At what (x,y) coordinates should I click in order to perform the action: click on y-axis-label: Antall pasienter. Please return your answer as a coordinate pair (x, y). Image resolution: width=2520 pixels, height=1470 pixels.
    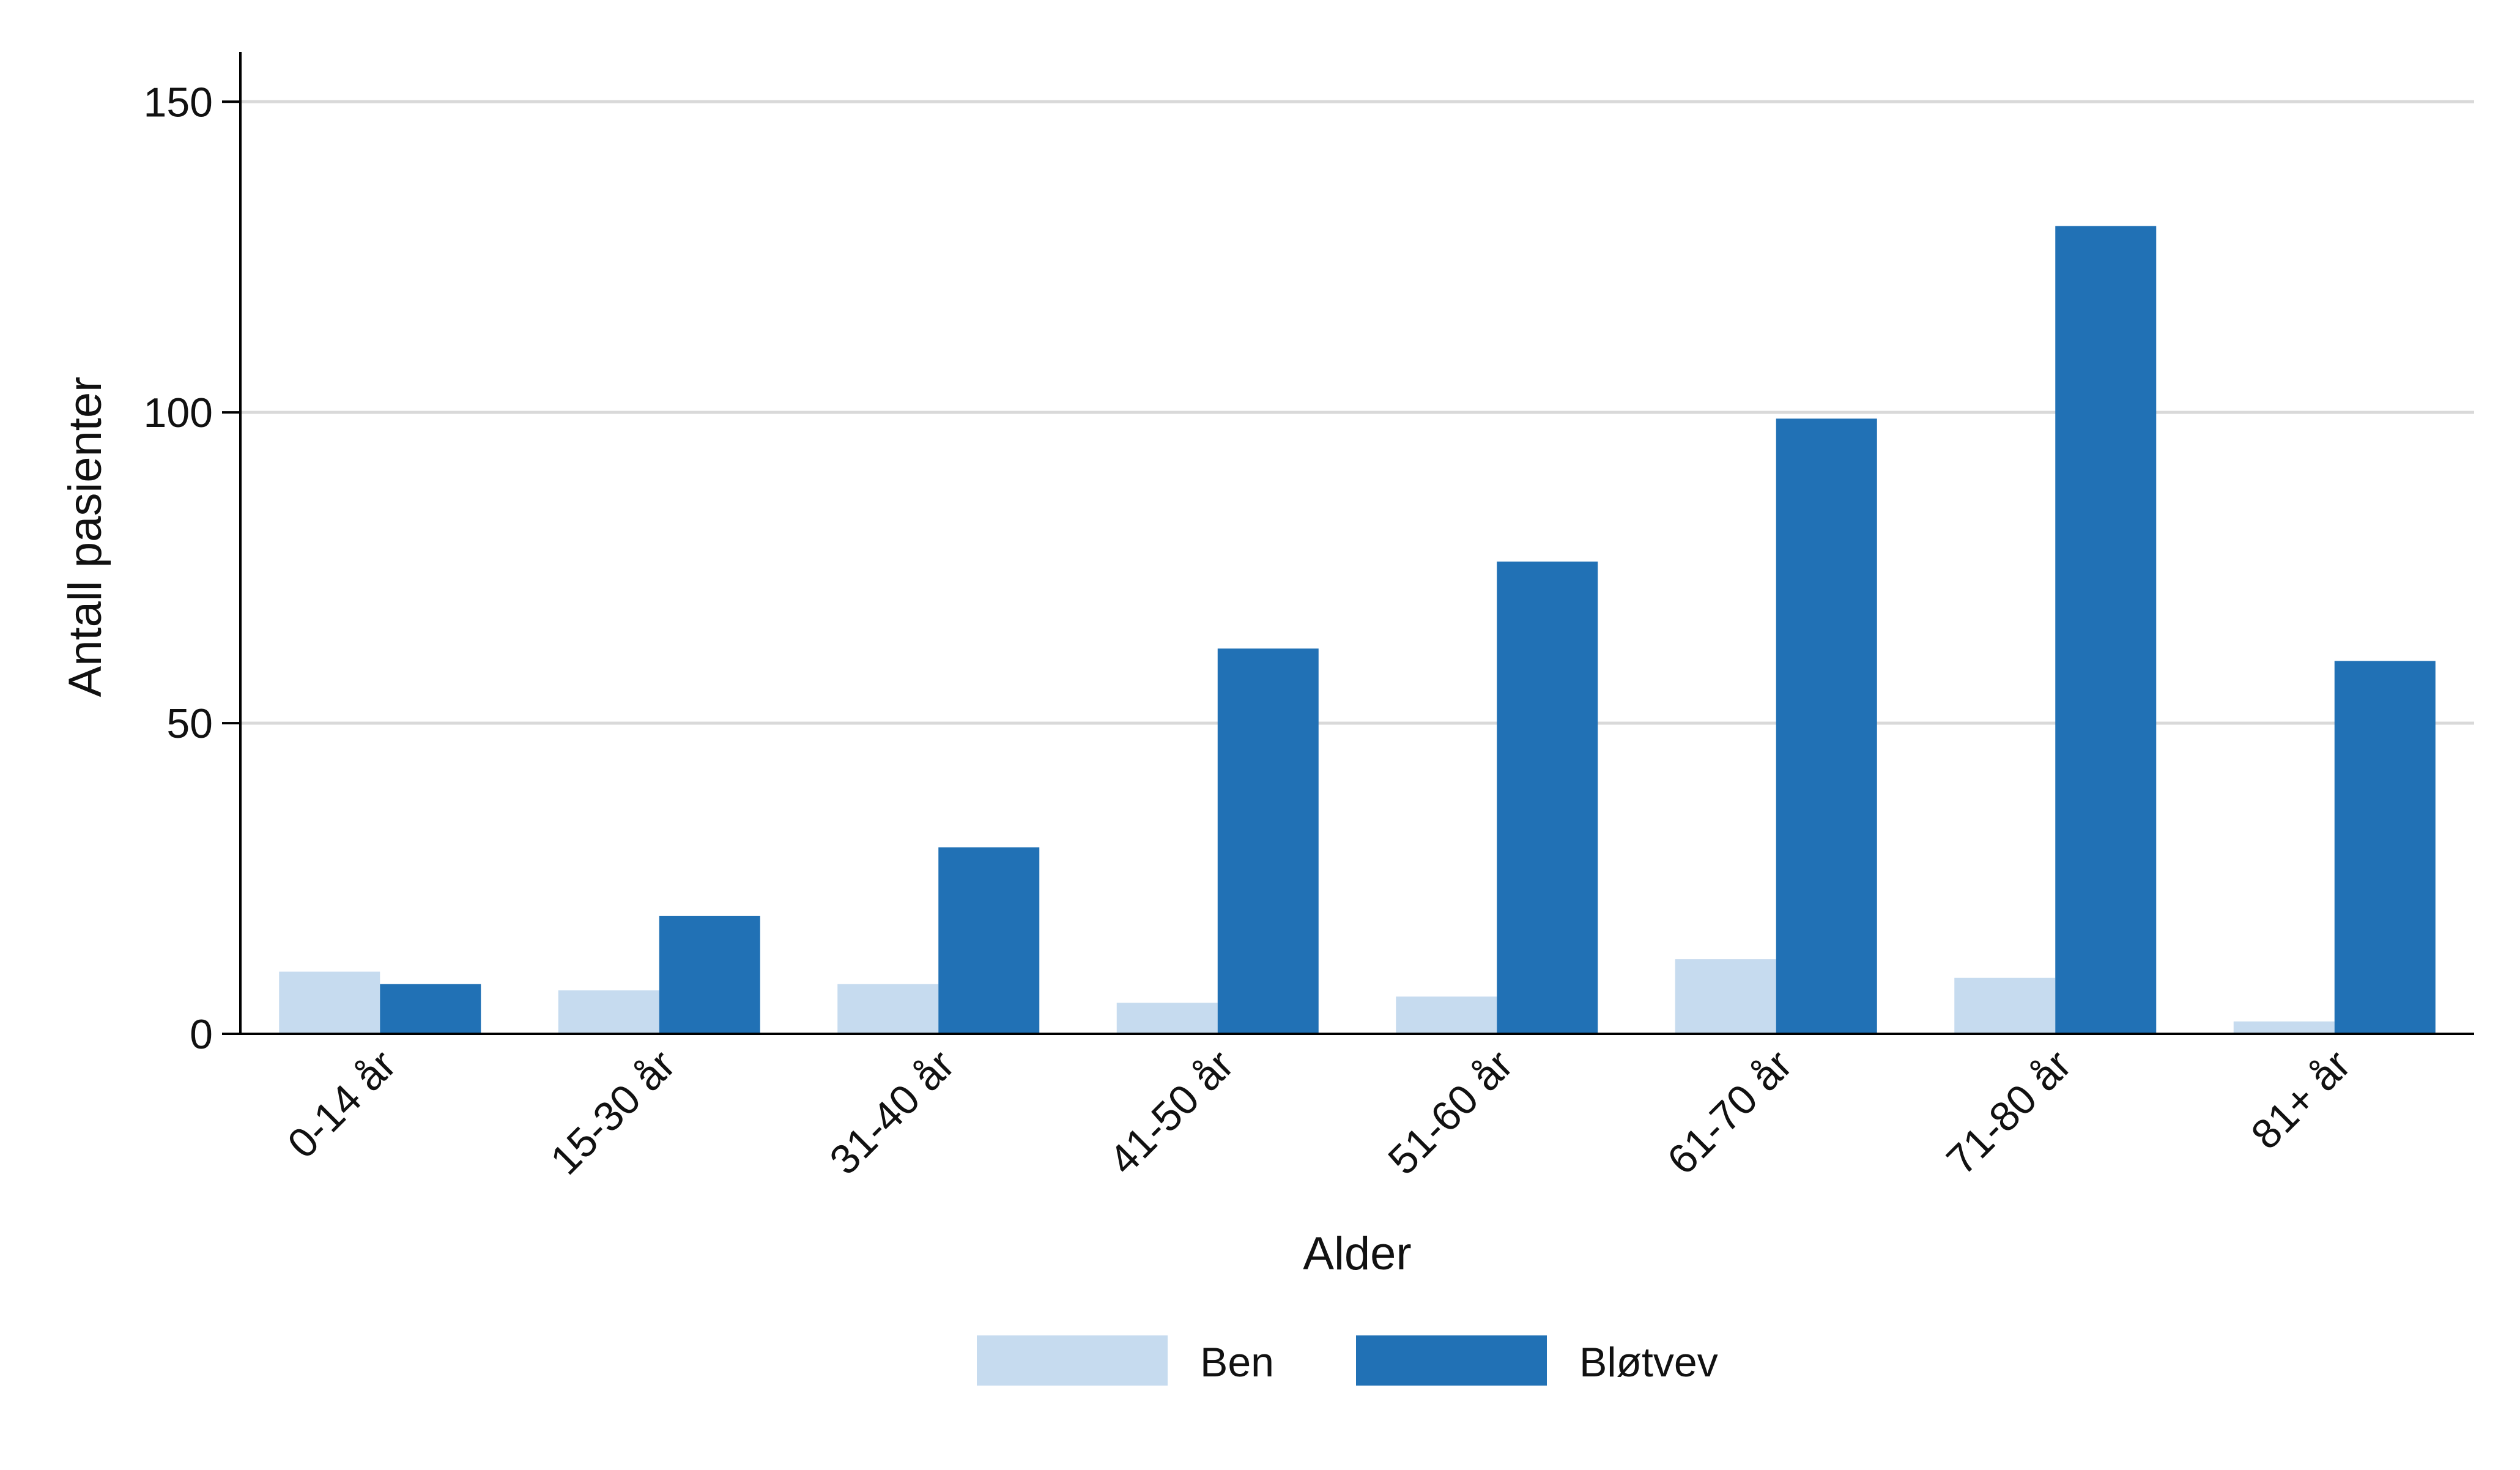
    Looking at the image, I should click on (85, 537).